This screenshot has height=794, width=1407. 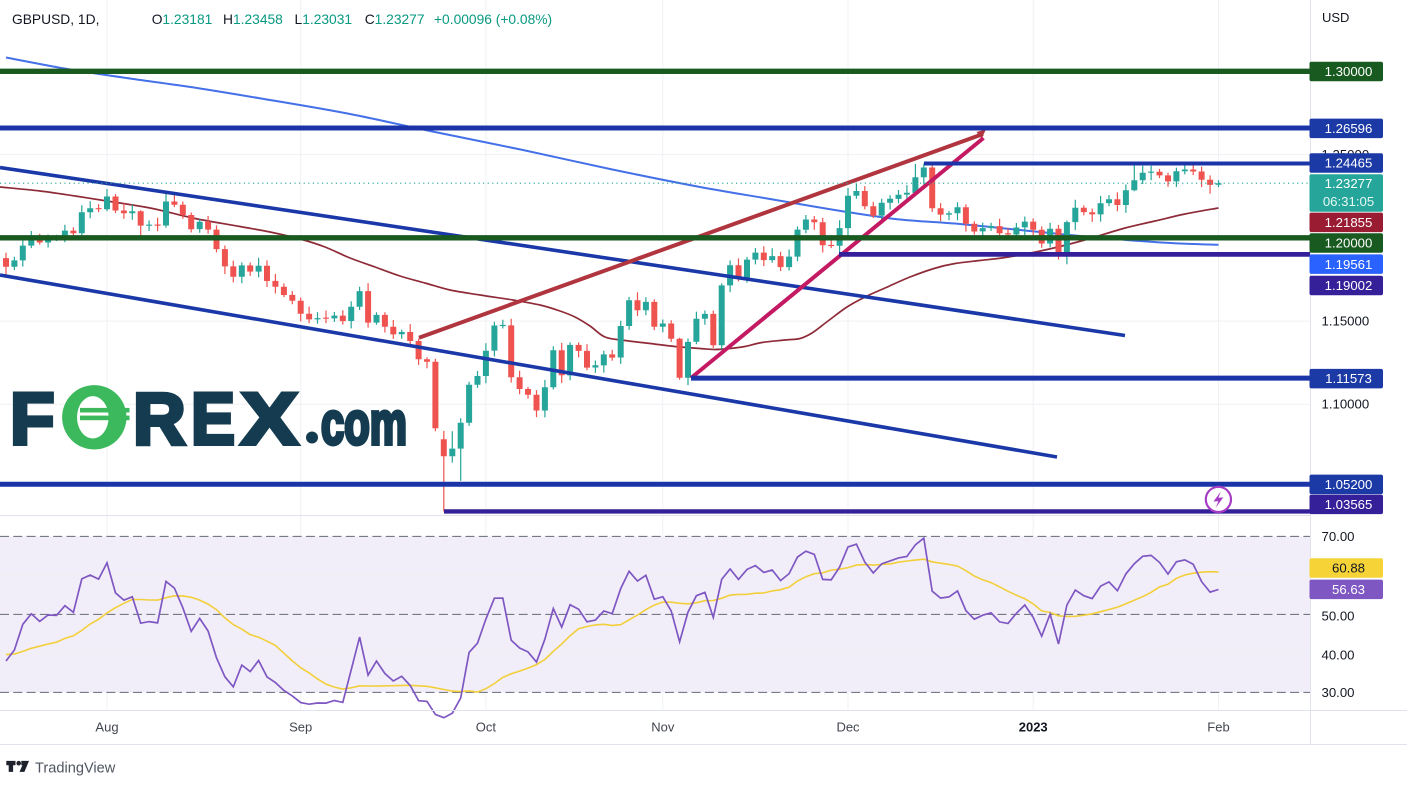 What do you see at coordinates (55, 19) in the screenshot?
I see `svg-text: GBPUSD, 1D,` at bounding box center [55, 19].